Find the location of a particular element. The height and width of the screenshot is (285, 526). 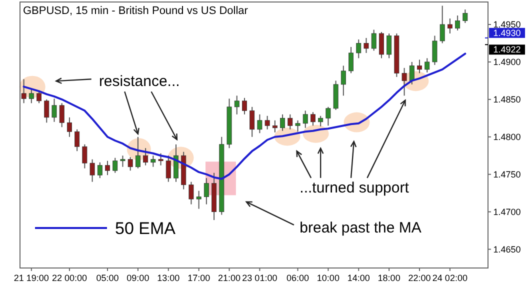

x-tick-label: 10:00 is located at coordinates (328, 278).